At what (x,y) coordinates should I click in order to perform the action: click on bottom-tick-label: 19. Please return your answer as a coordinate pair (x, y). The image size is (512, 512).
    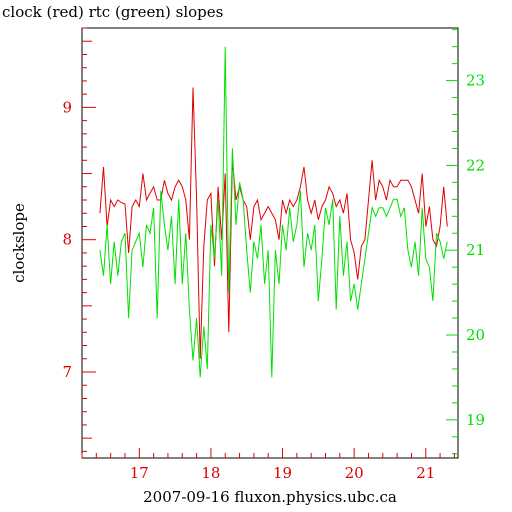
    Looking at the image, I should click on (282, 473).